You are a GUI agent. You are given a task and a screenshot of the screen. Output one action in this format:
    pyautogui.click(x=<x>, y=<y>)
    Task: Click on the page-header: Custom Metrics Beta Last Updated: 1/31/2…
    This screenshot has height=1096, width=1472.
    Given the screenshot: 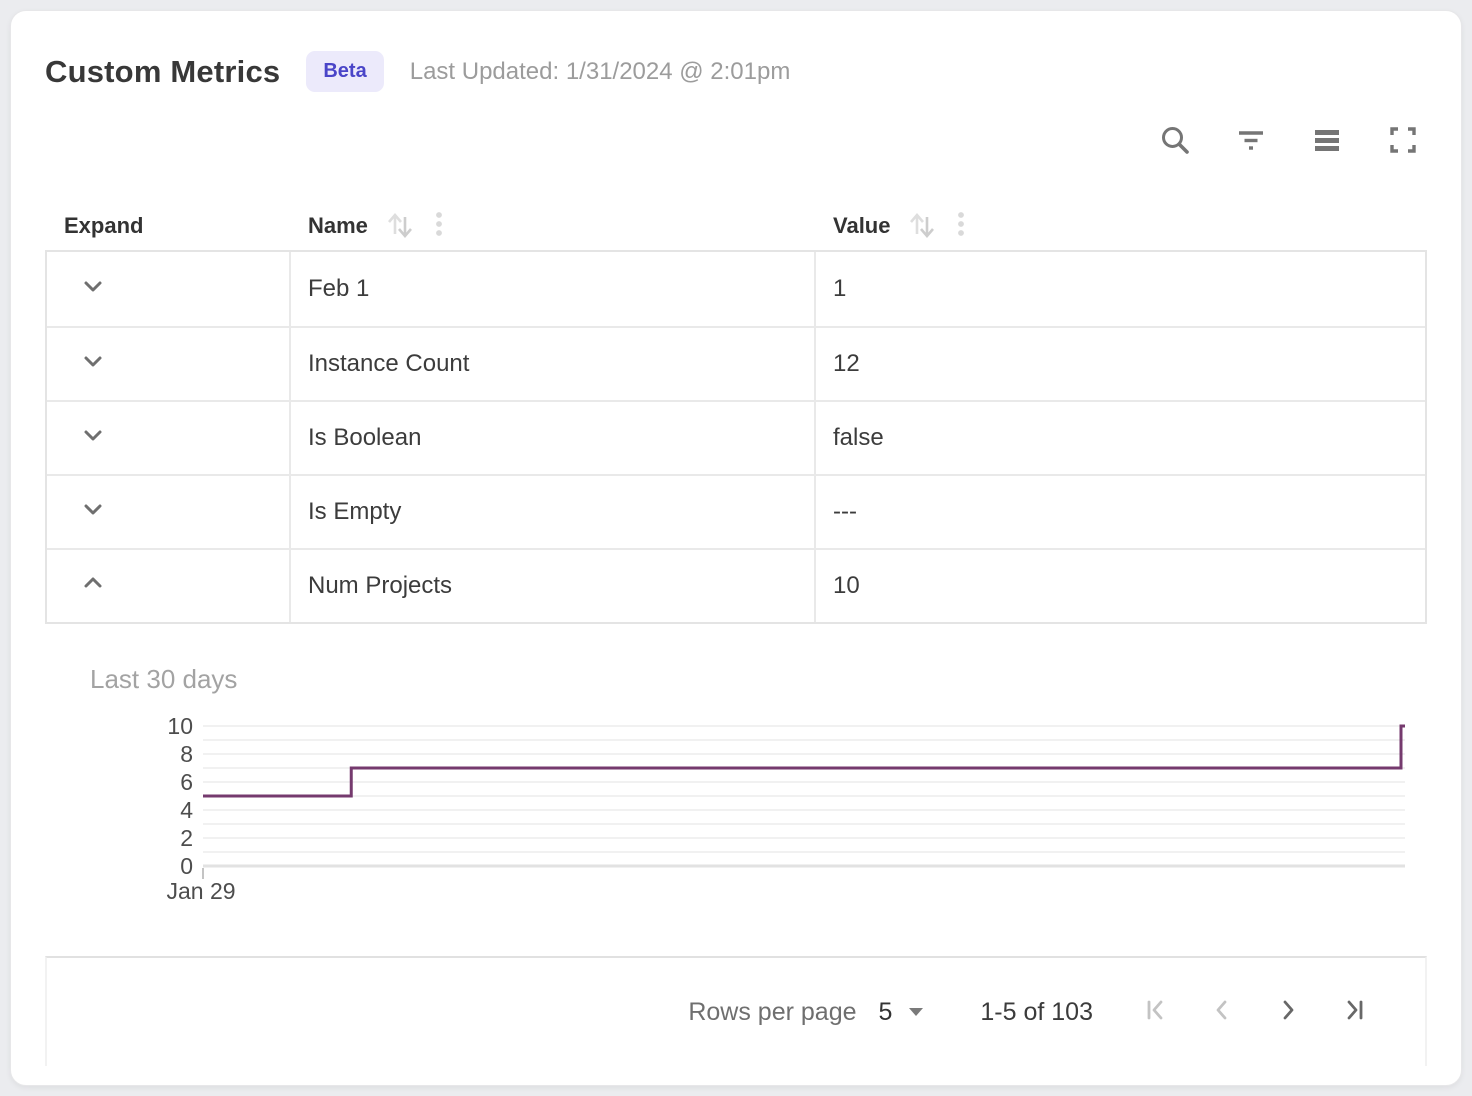 What is the action you would take?
    pyautogui.click(x=736, y=71)
    